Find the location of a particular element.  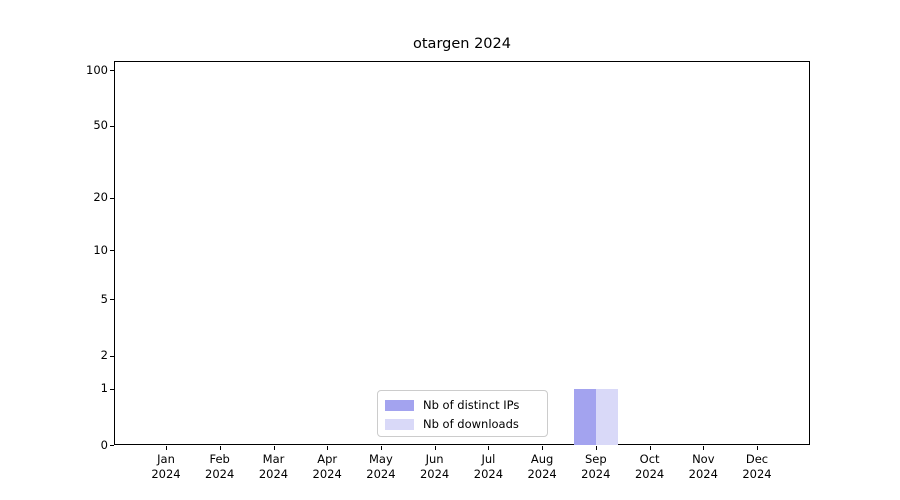

y-tick-label: 10 is located at coordinates (100, 249).